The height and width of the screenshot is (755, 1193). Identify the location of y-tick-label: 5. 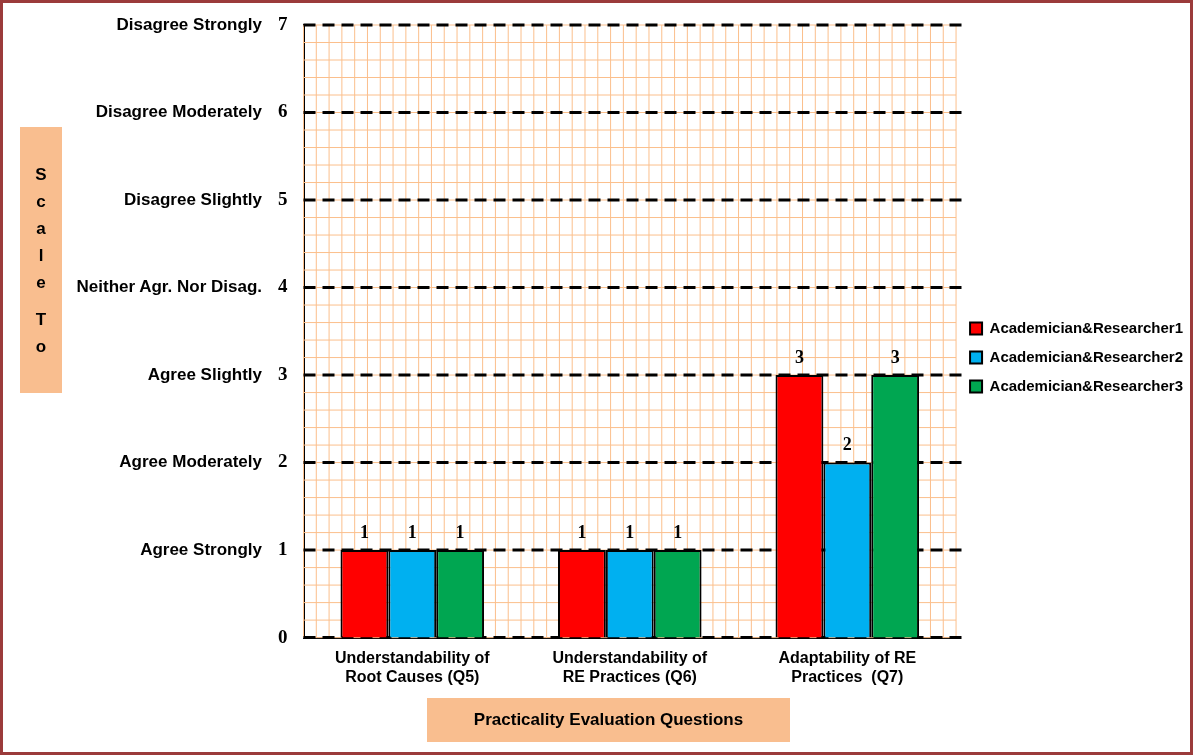
(283, 198).